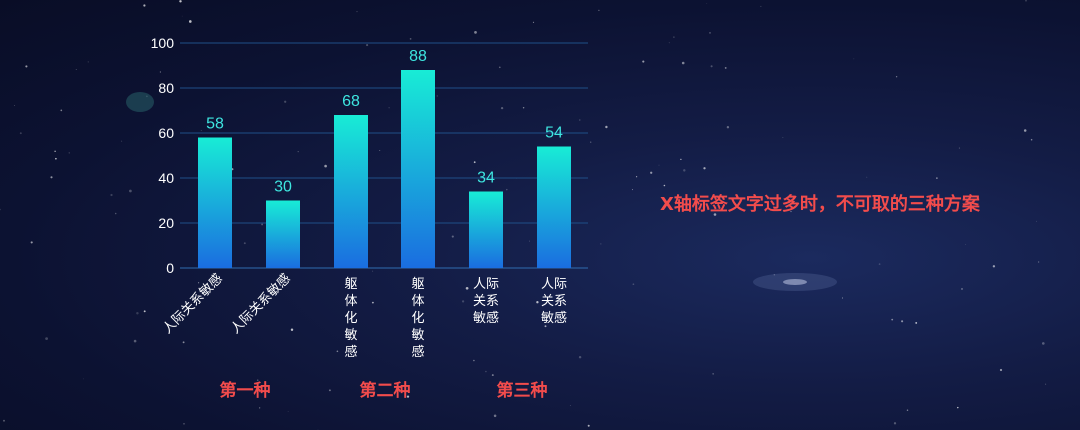  Describe the element at coordinates (166, 223) in the screenshot. I see `y-tick-label: 20` at that location.